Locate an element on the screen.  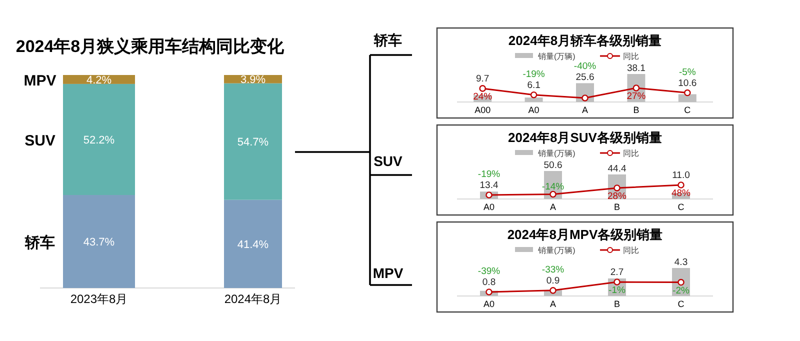
series-label: SUV is located at coordinates (40, 141).